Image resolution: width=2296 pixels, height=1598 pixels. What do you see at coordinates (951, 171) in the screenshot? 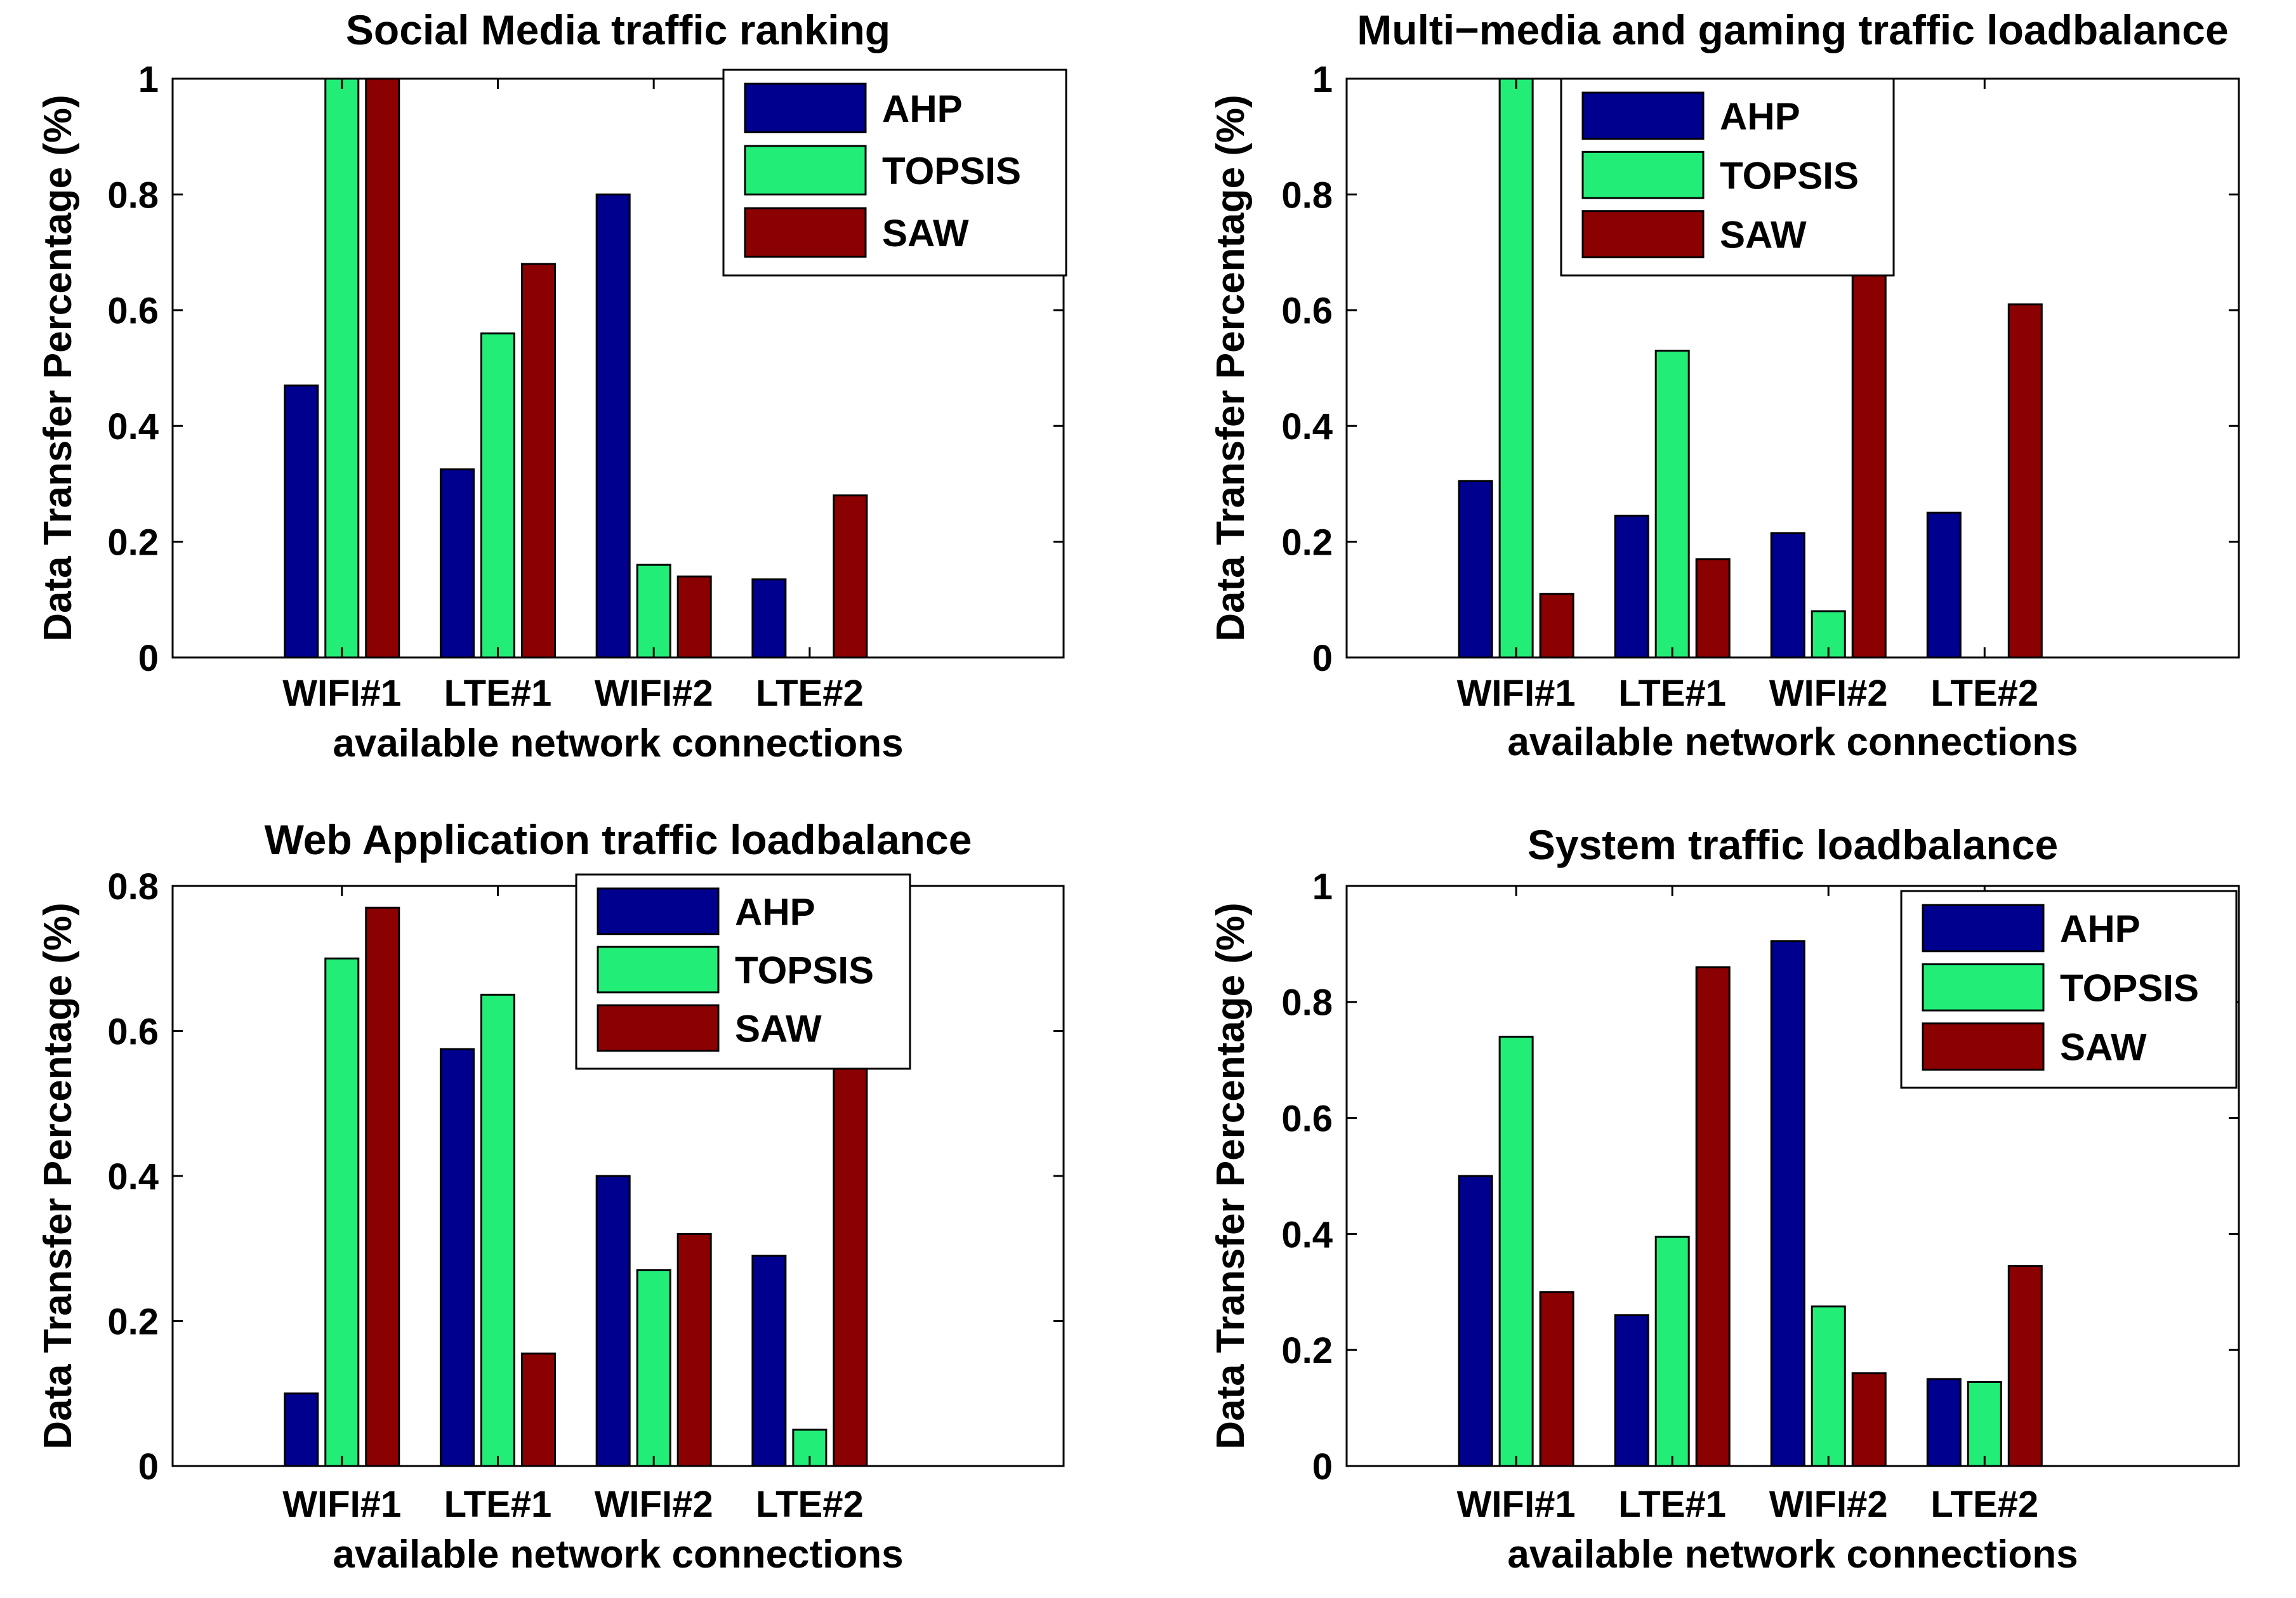
I see `legend-label-topsis: TOPSIS` at bounding box center [951, 171].